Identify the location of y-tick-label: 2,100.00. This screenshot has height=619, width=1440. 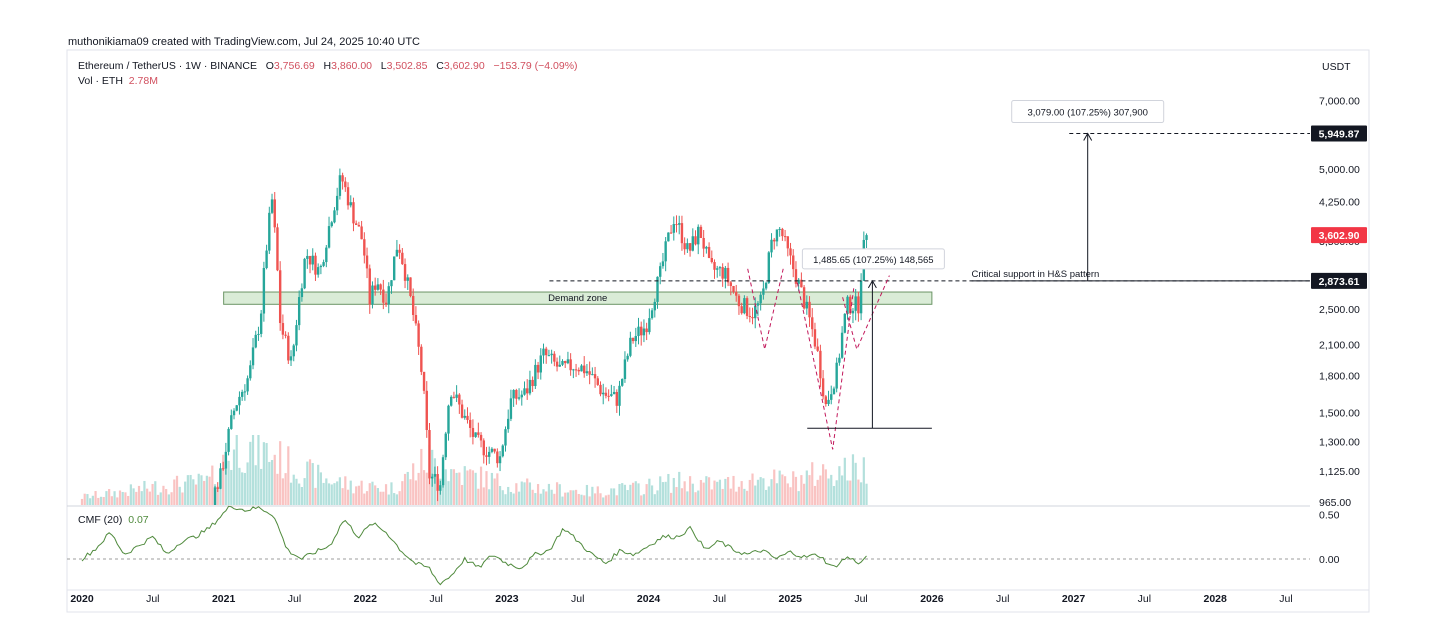
(1339, 345).